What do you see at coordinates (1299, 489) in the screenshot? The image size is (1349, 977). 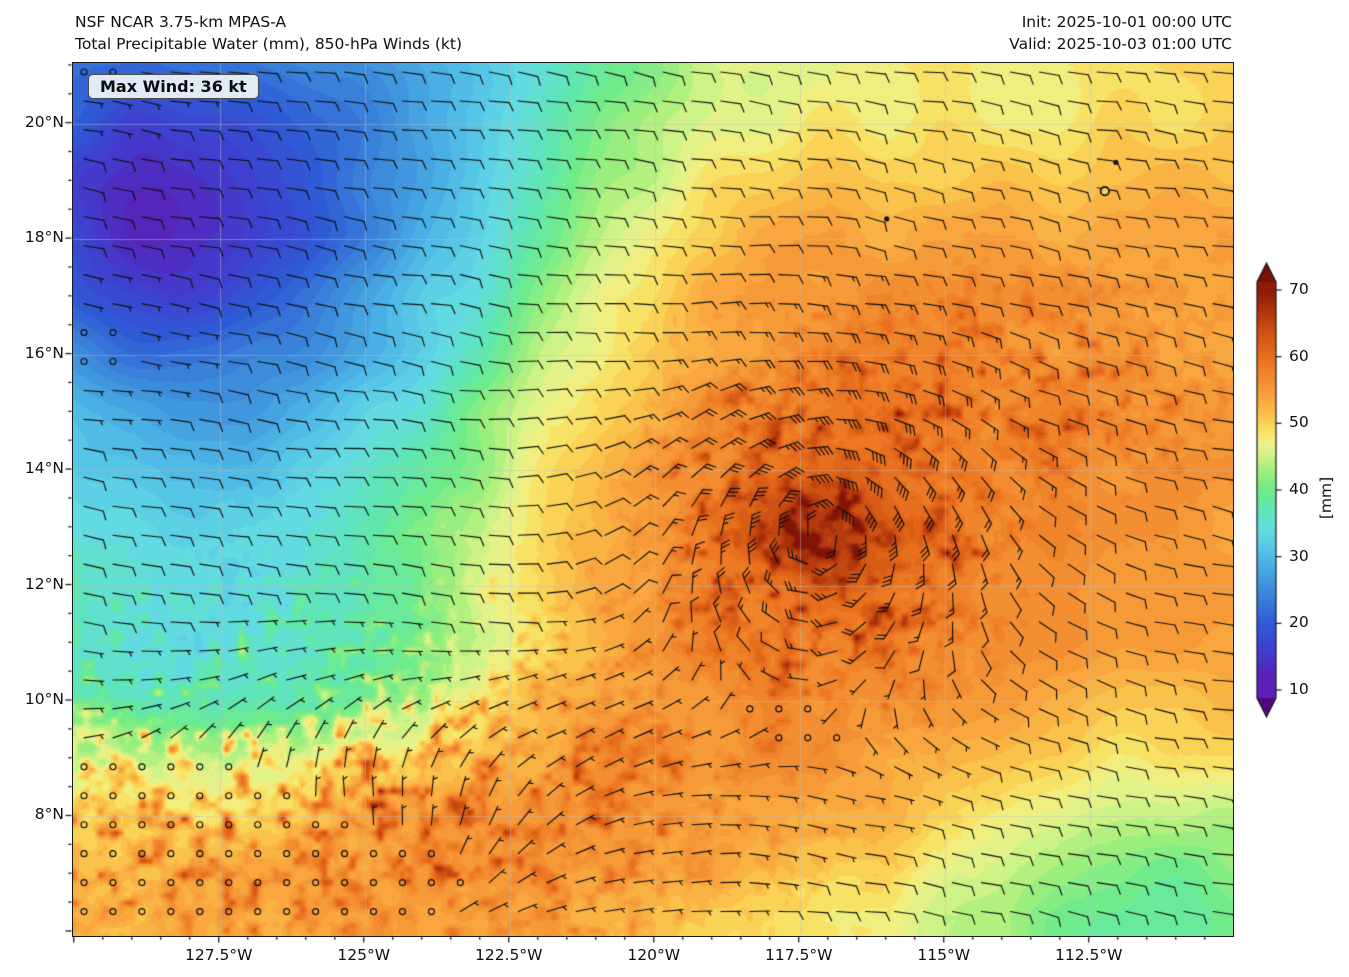 I see `colorbar-tick-label: 40` at bounding box center [1299, 489].